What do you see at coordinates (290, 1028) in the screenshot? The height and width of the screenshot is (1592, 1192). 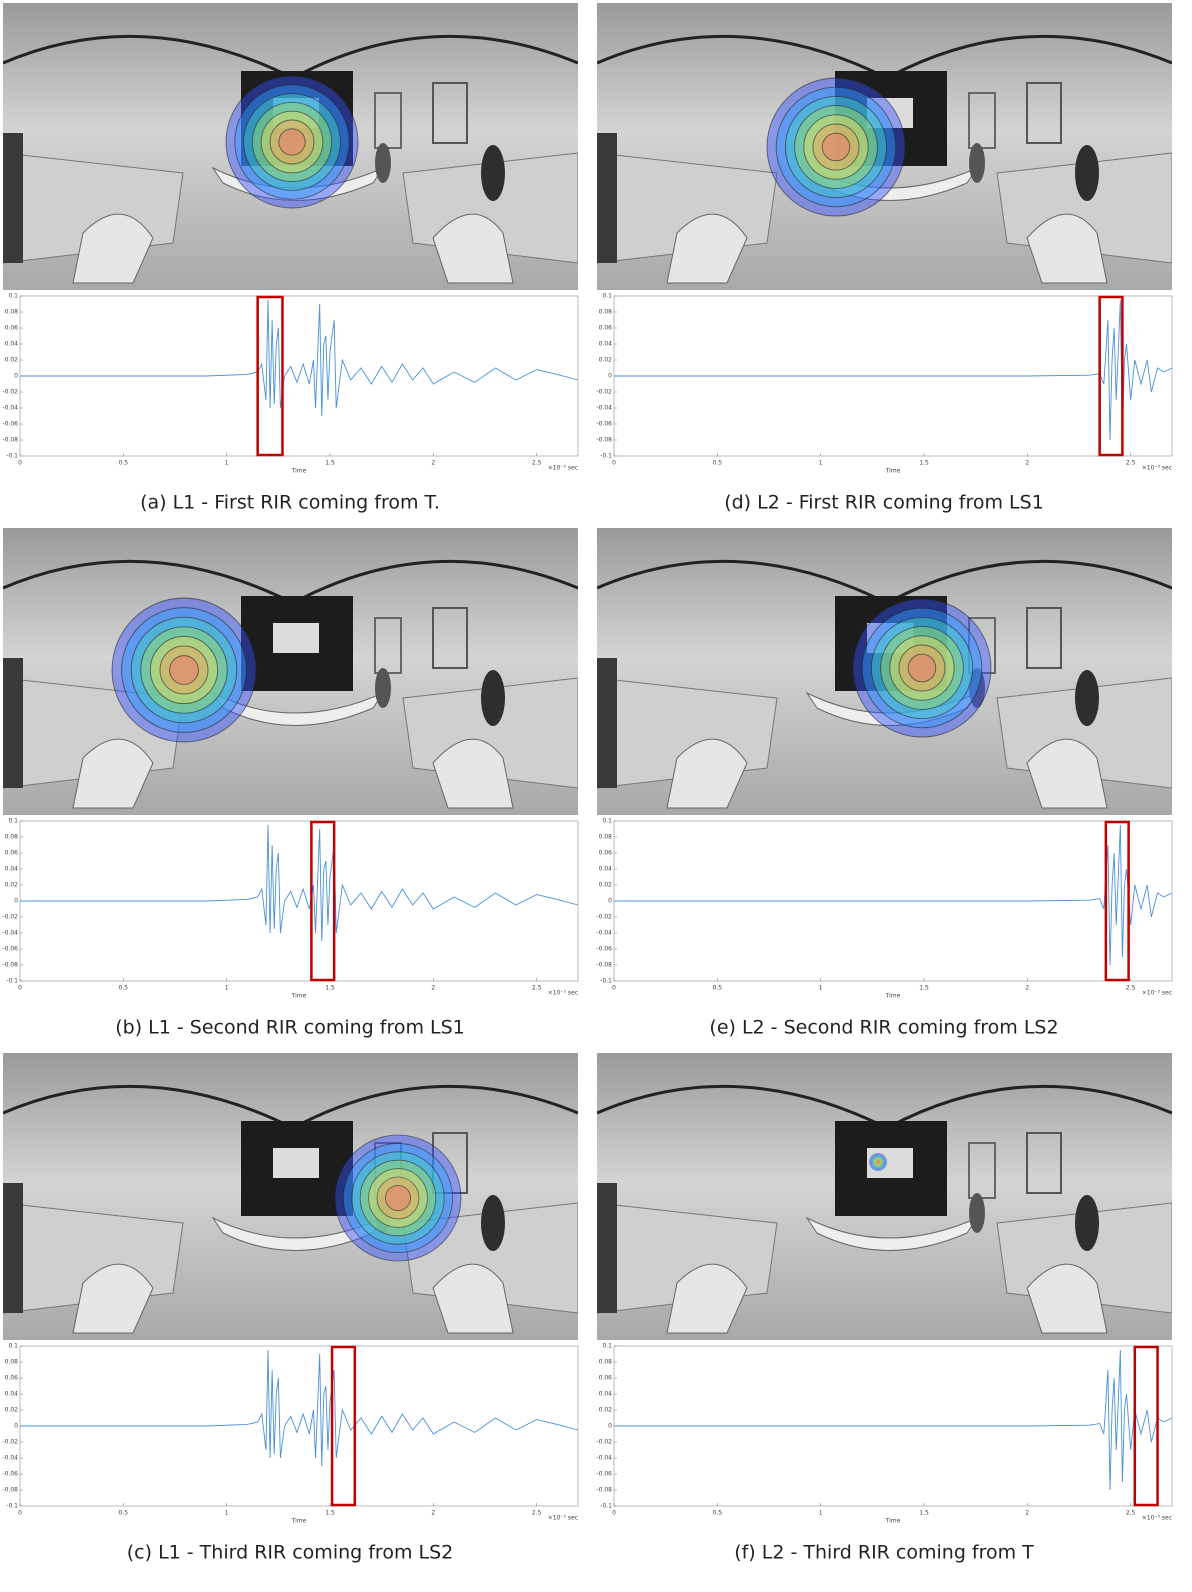 I see `caption: (b) L1 - Second RIR coming from LS1` at bounding box center [290, 1028].